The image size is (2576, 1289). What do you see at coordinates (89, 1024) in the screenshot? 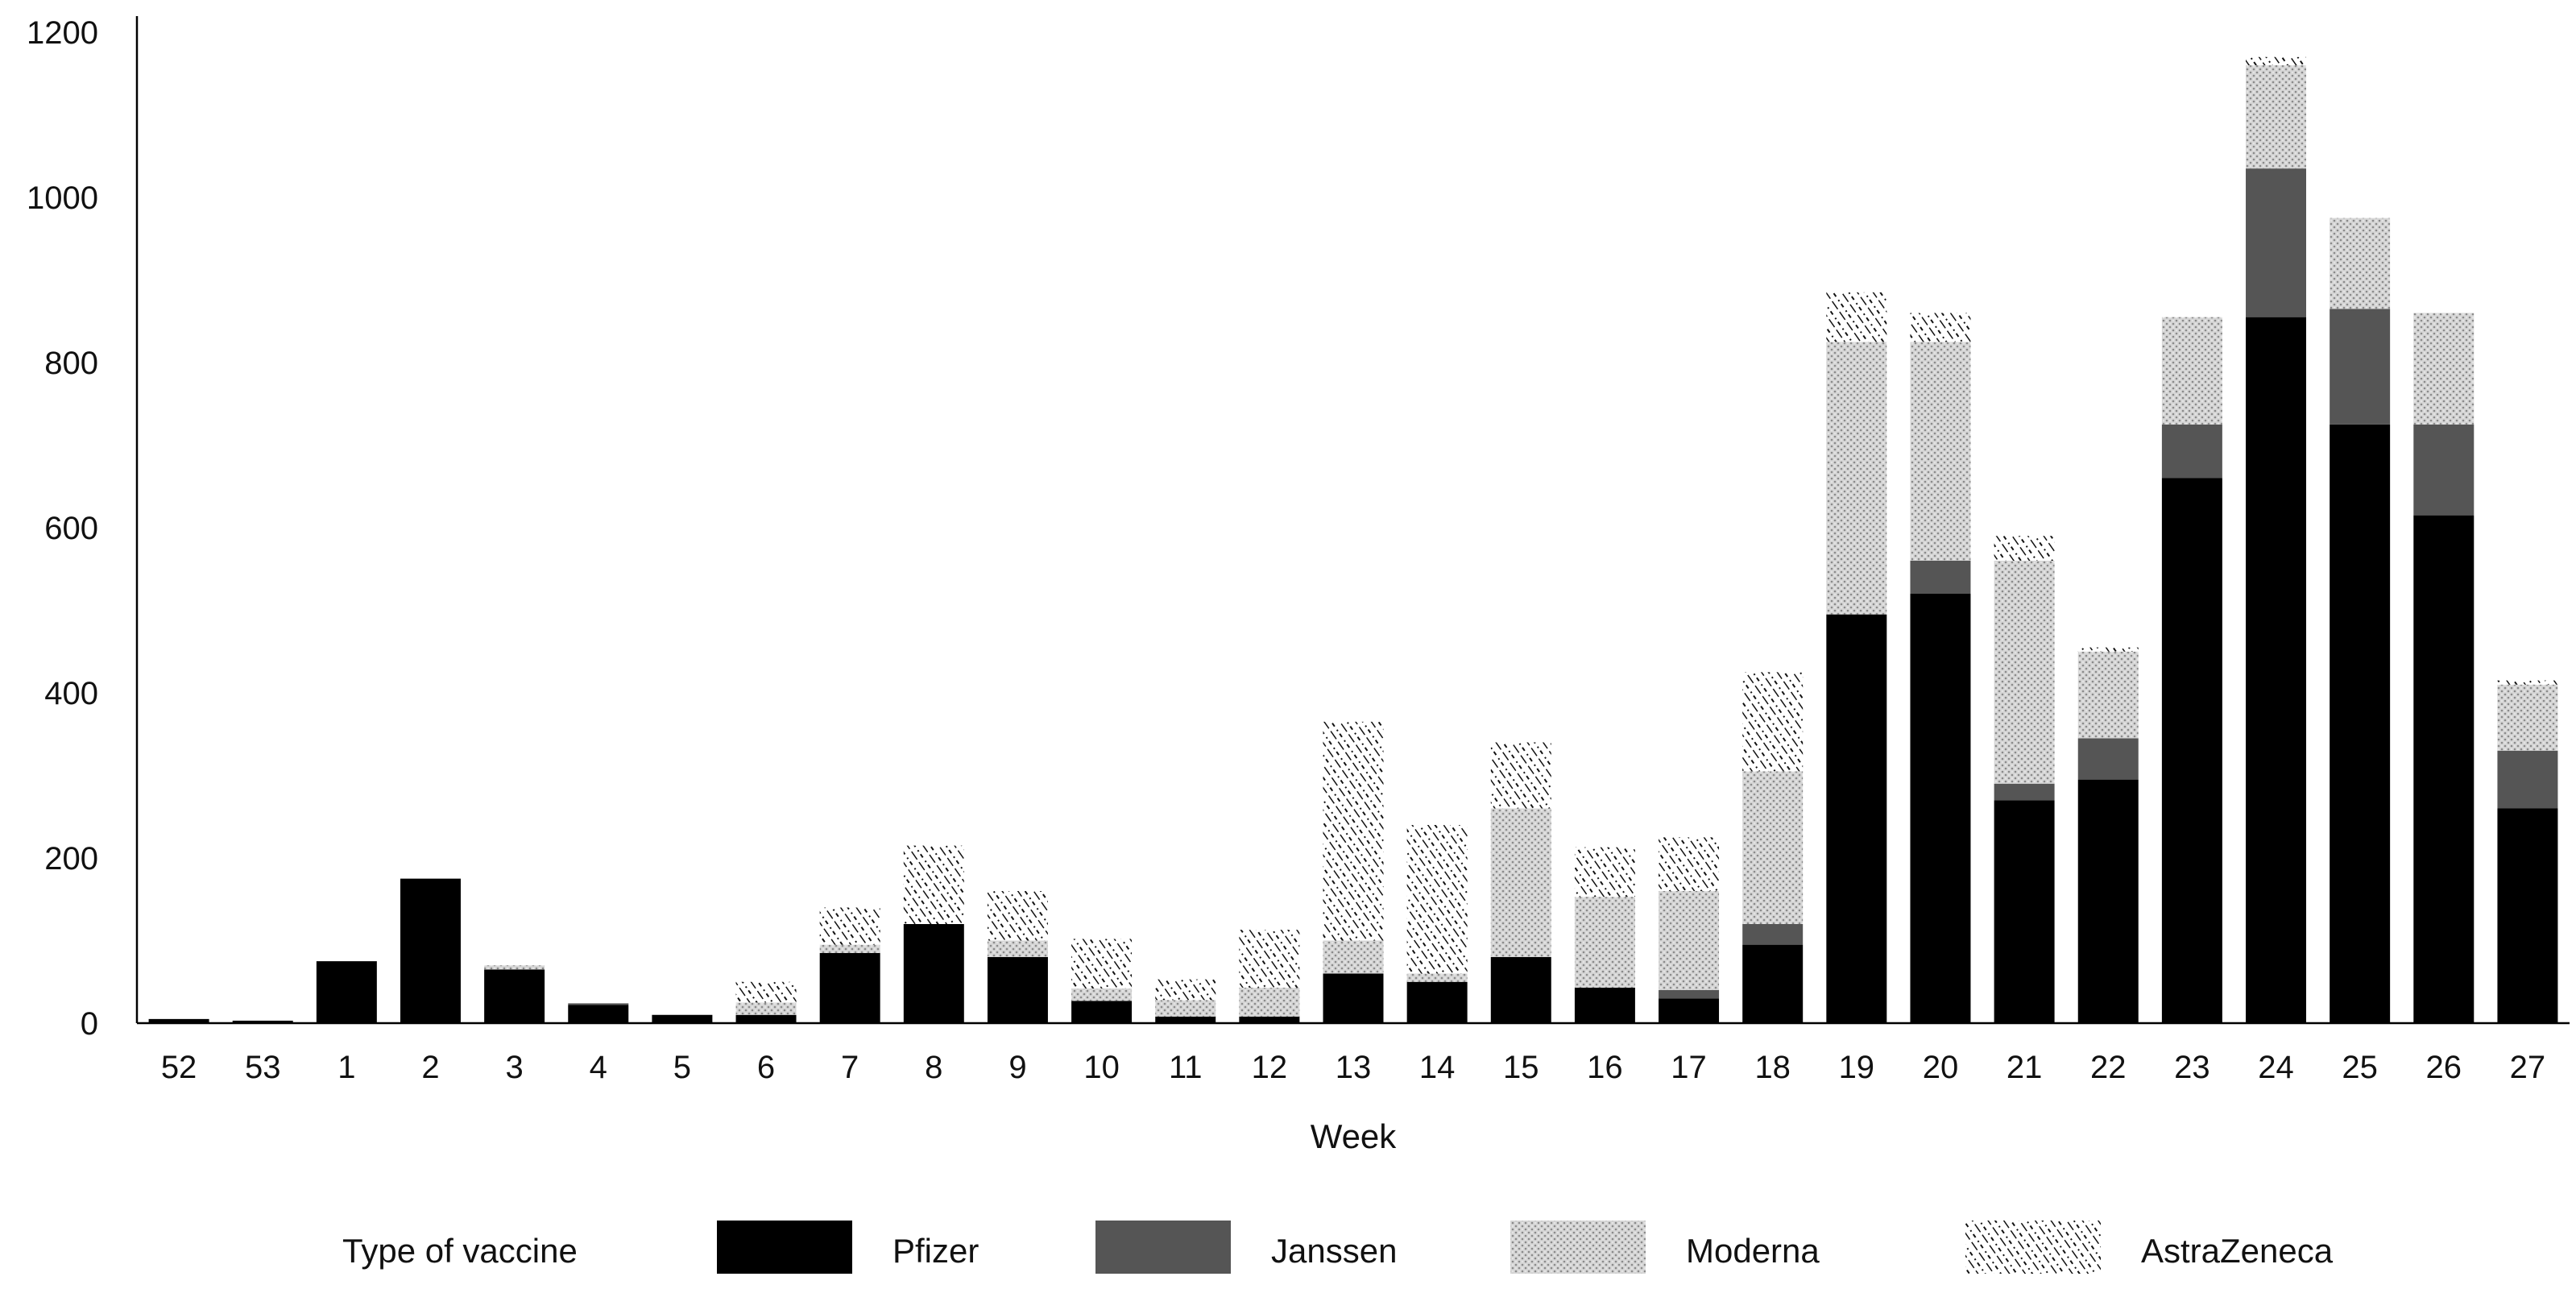
I see `y-tick-label: 0` at bounding box center [89, 1024].